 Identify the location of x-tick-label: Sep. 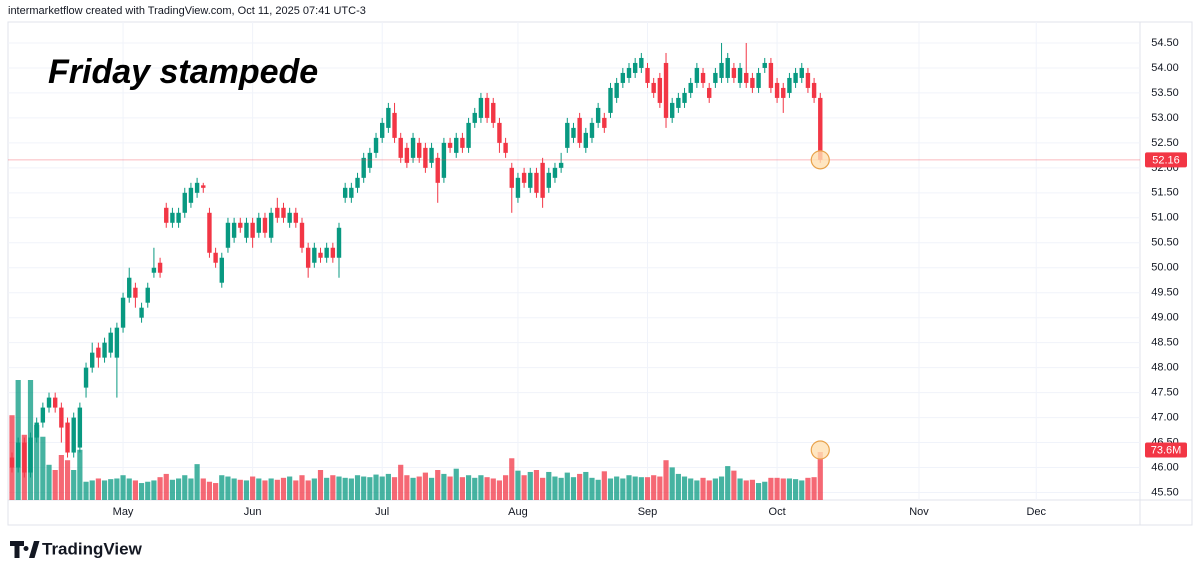
(648, 512).